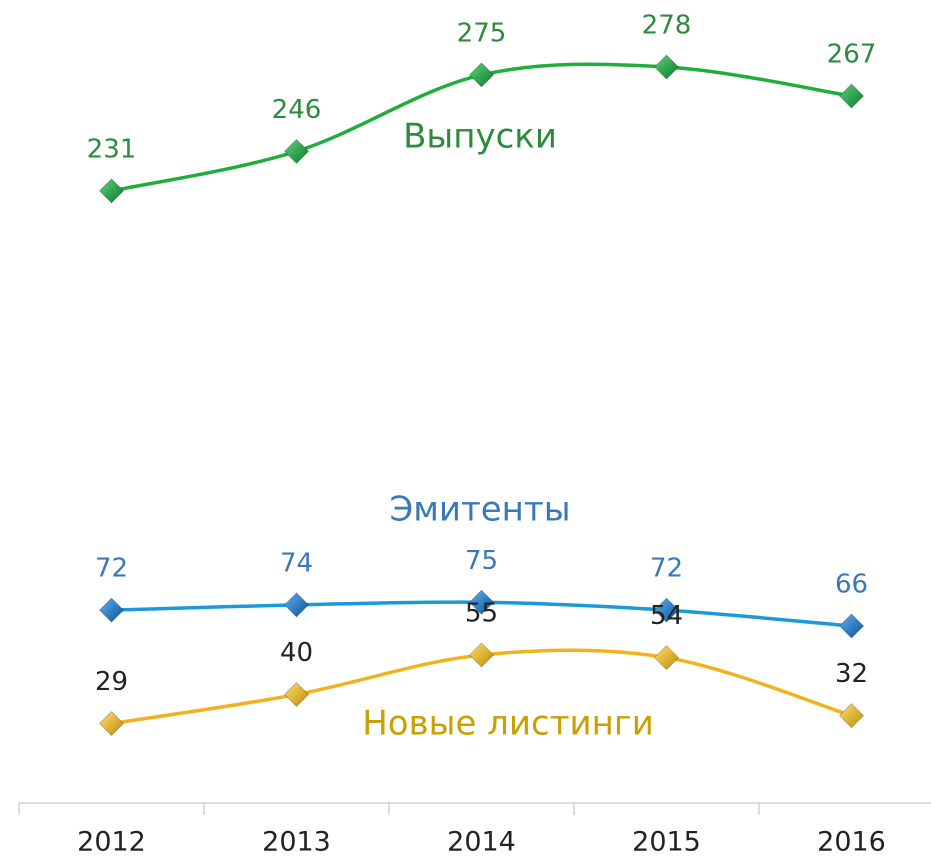 The height and width of the screenshot is (858, 931). What do you see at coordinates (296, 842) in the screenshot?
I see `x-tick-label: 2013` at bounding box center [296, 842].